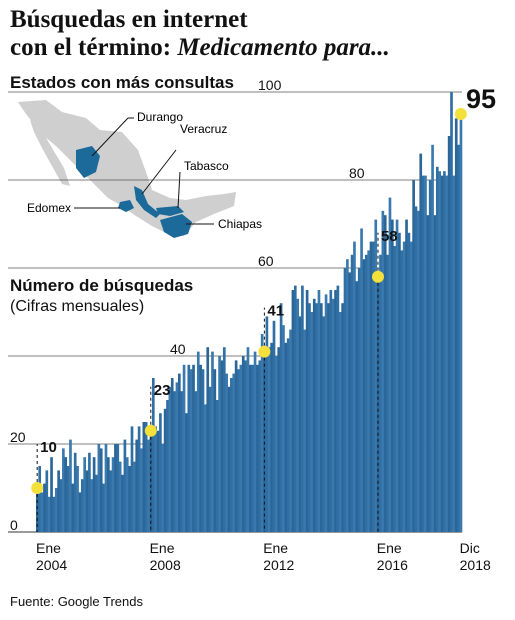 This screenshot has height=620, width=515. Describe the element at coordinates (178, 349) in the screenshot. I see `y-tick-label: 40` at that location.